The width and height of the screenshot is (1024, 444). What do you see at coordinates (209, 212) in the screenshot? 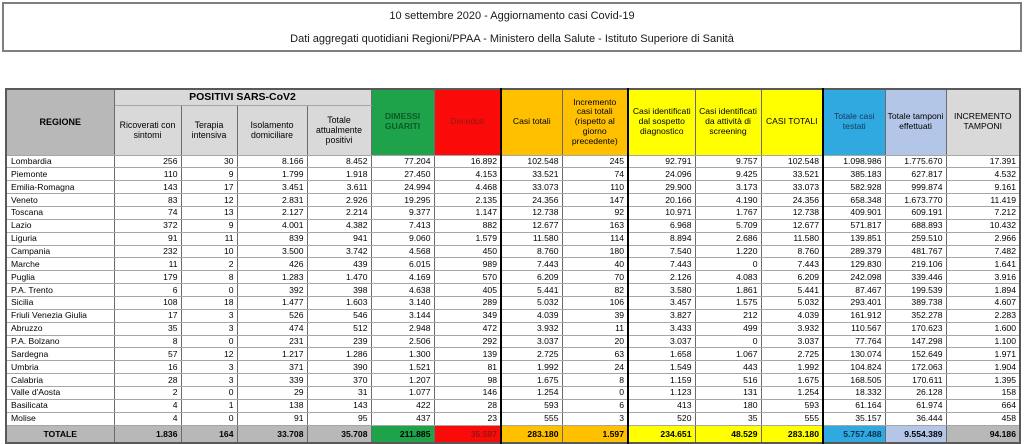
I see `value-cell: 13` at bounding box center [209, 212].